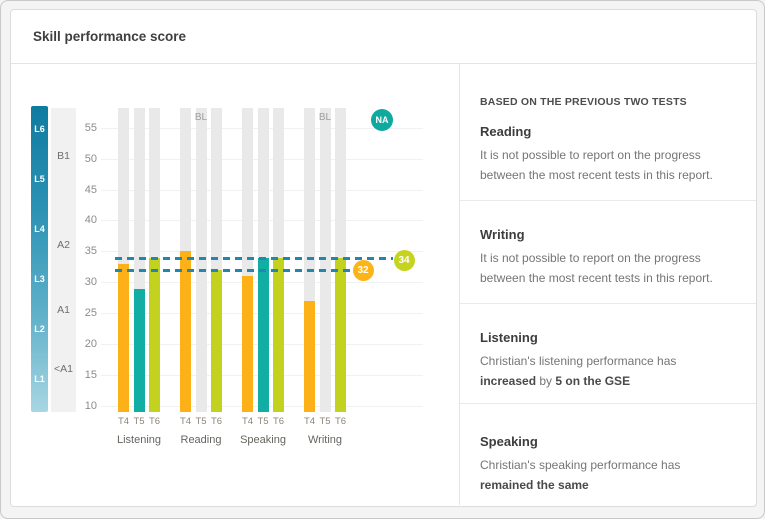 Image resolution: width=765 pixels, height=519 pixels. I want to click on y-tick-label: 15, so click(90, 375).